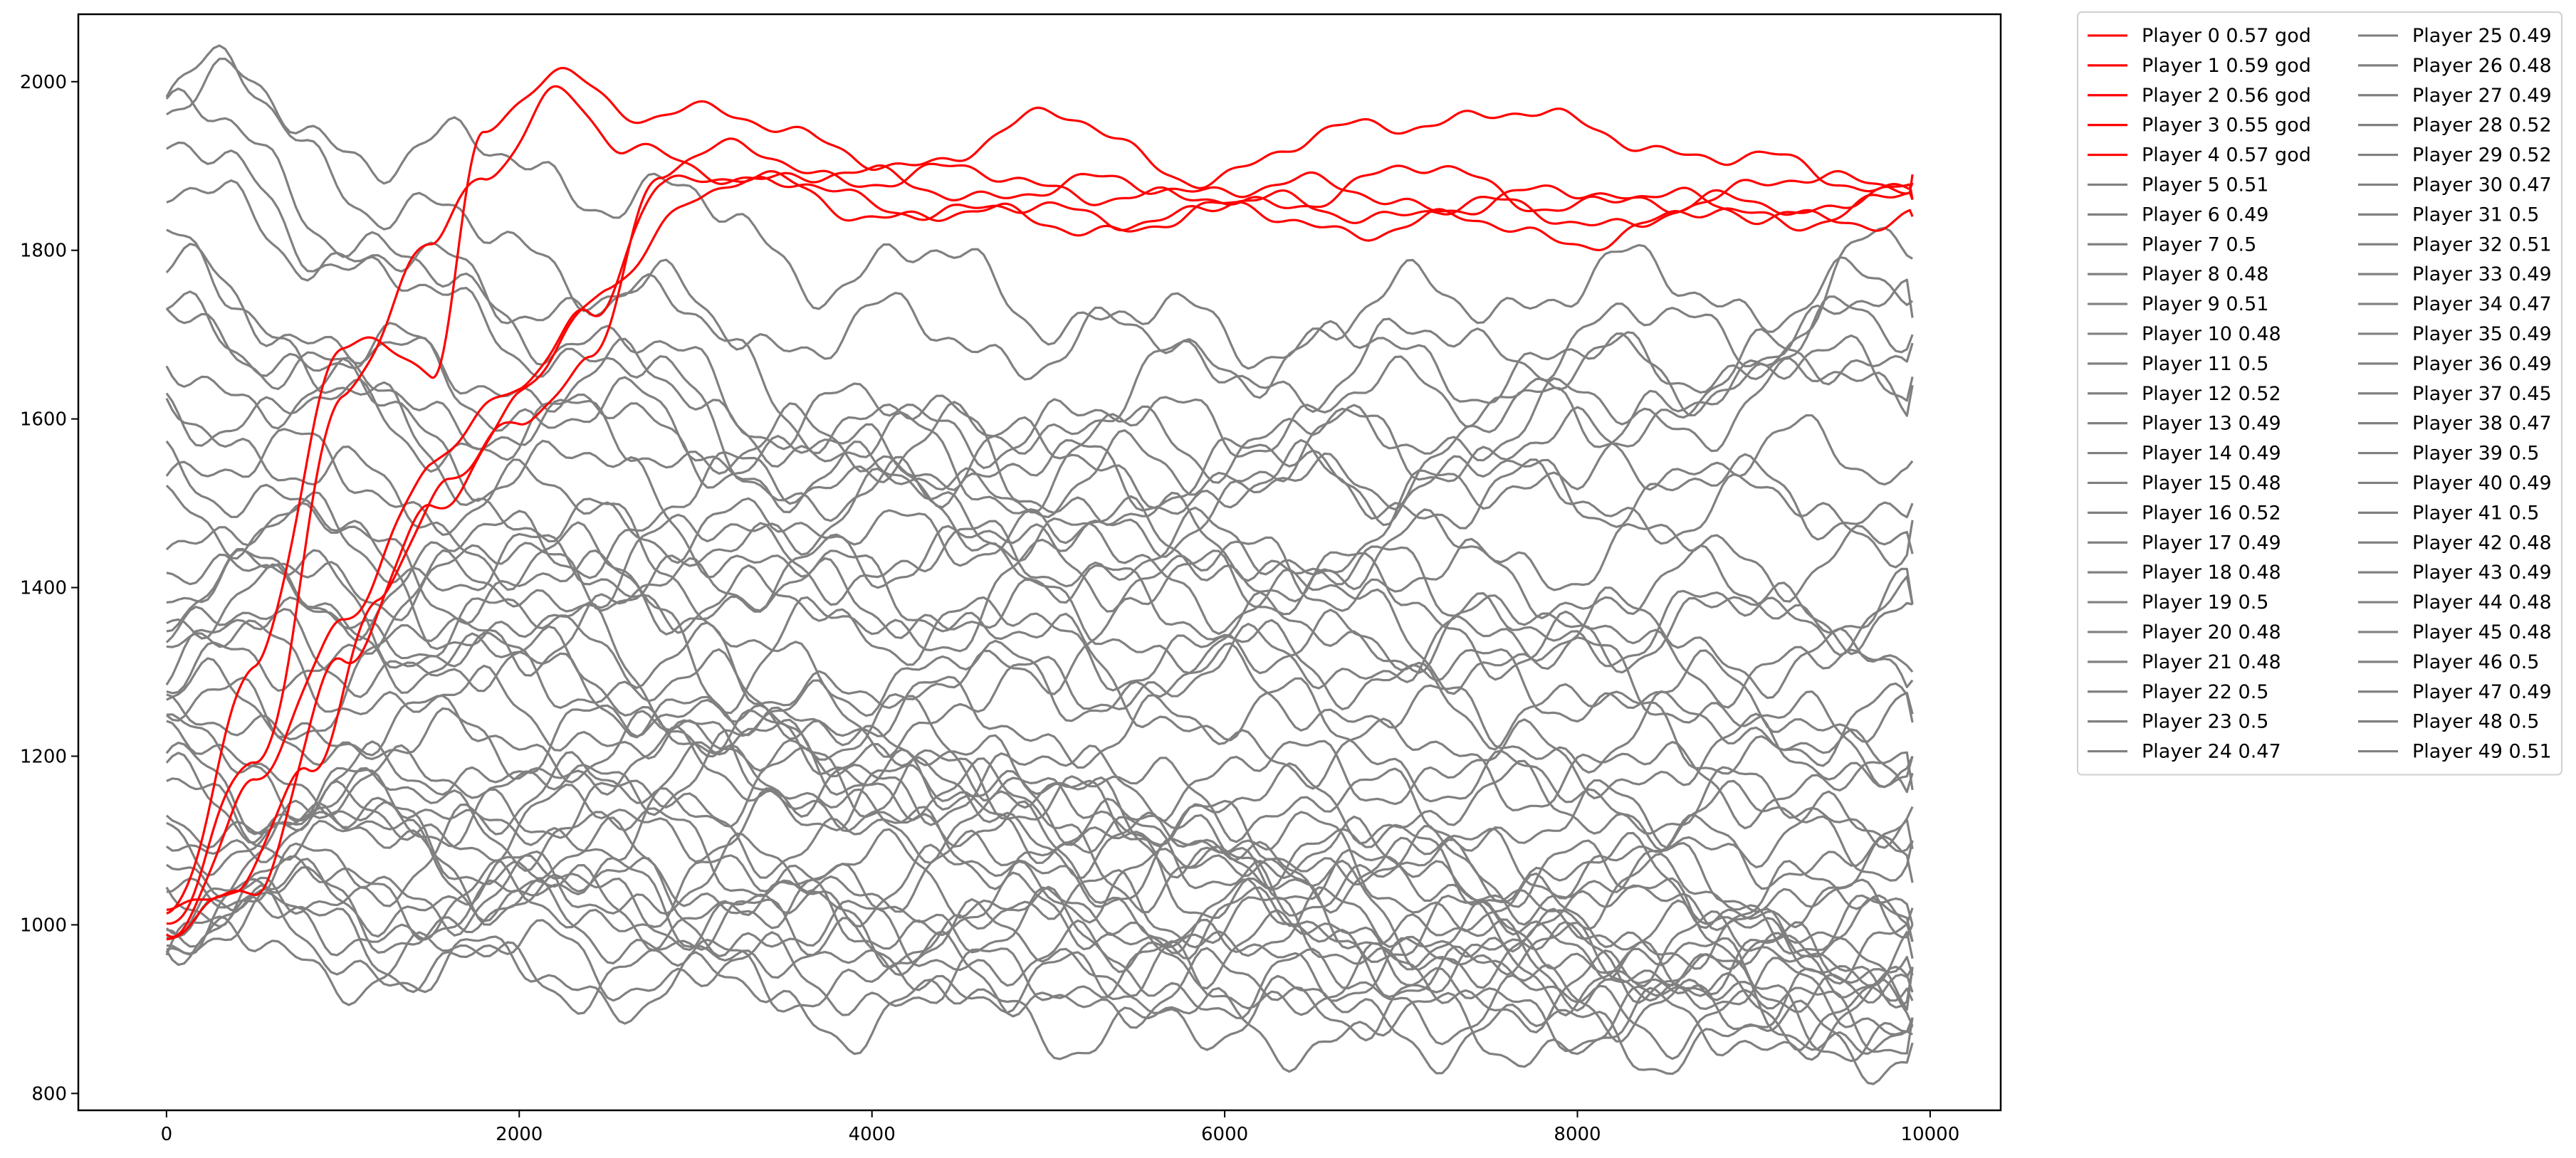 The height and width of the screenshot is (1158, 2576). I want to click on legend-label: Player 23 0.5, so click(2205, 722).